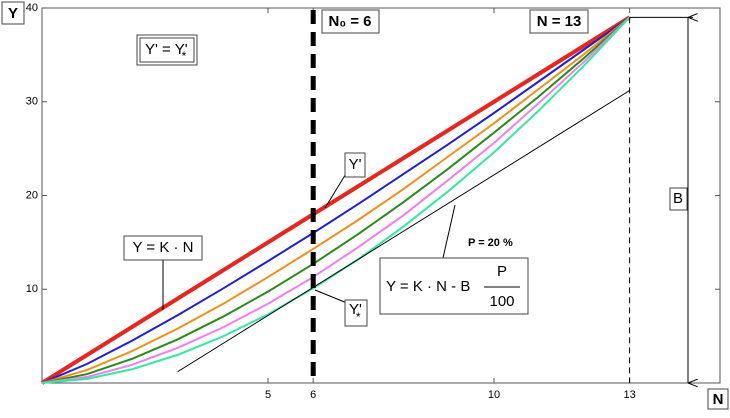 This screenshot has width=730, height=418. I want to click on x-label-box, so click(718, 399).